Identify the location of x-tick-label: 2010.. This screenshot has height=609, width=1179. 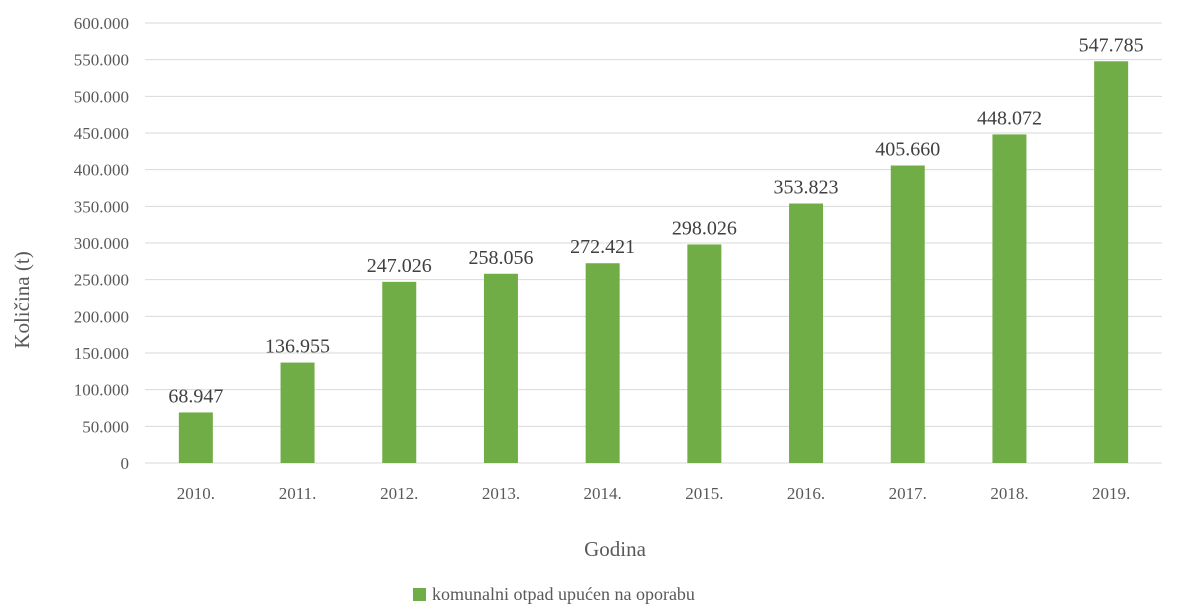
(196, 493).